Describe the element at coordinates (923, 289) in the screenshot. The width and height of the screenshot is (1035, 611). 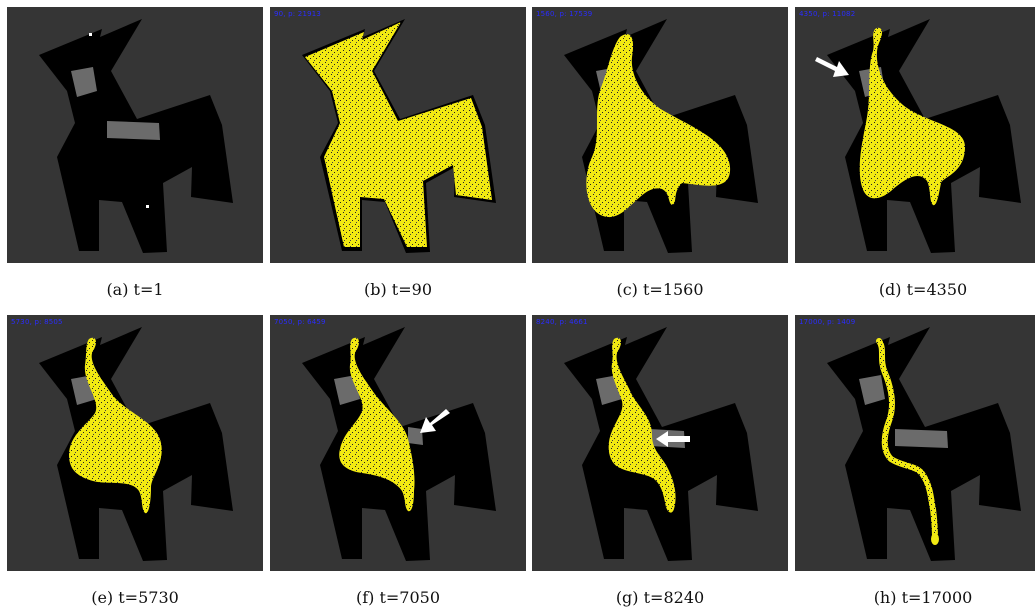
I see `panel-caption: (d) t=4350` at that location.